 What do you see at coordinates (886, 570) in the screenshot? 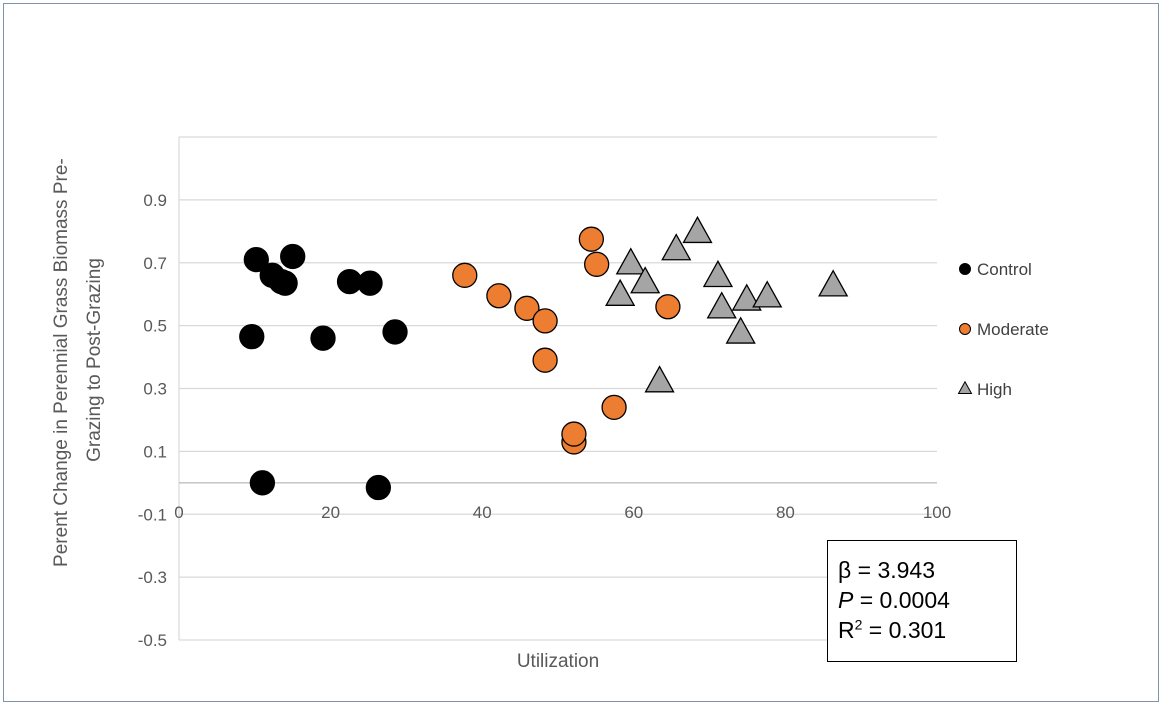
I see `beta-text: β = 3.943` at bounding box center [886, 570].